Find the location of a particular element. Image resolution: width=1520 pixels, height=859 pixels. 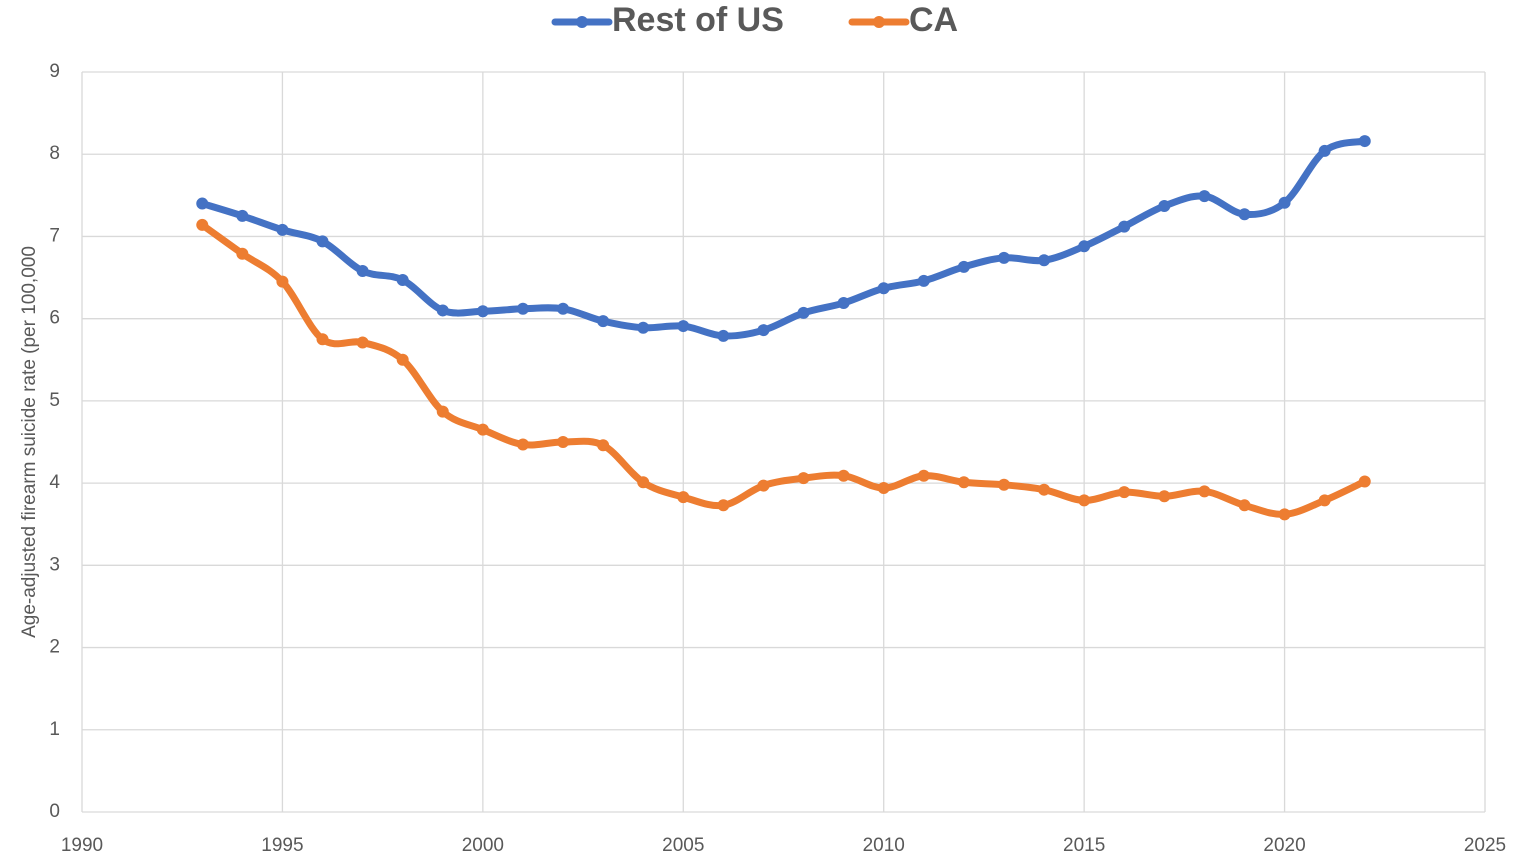

legend-label: CA is located at coordinates (933, 20).